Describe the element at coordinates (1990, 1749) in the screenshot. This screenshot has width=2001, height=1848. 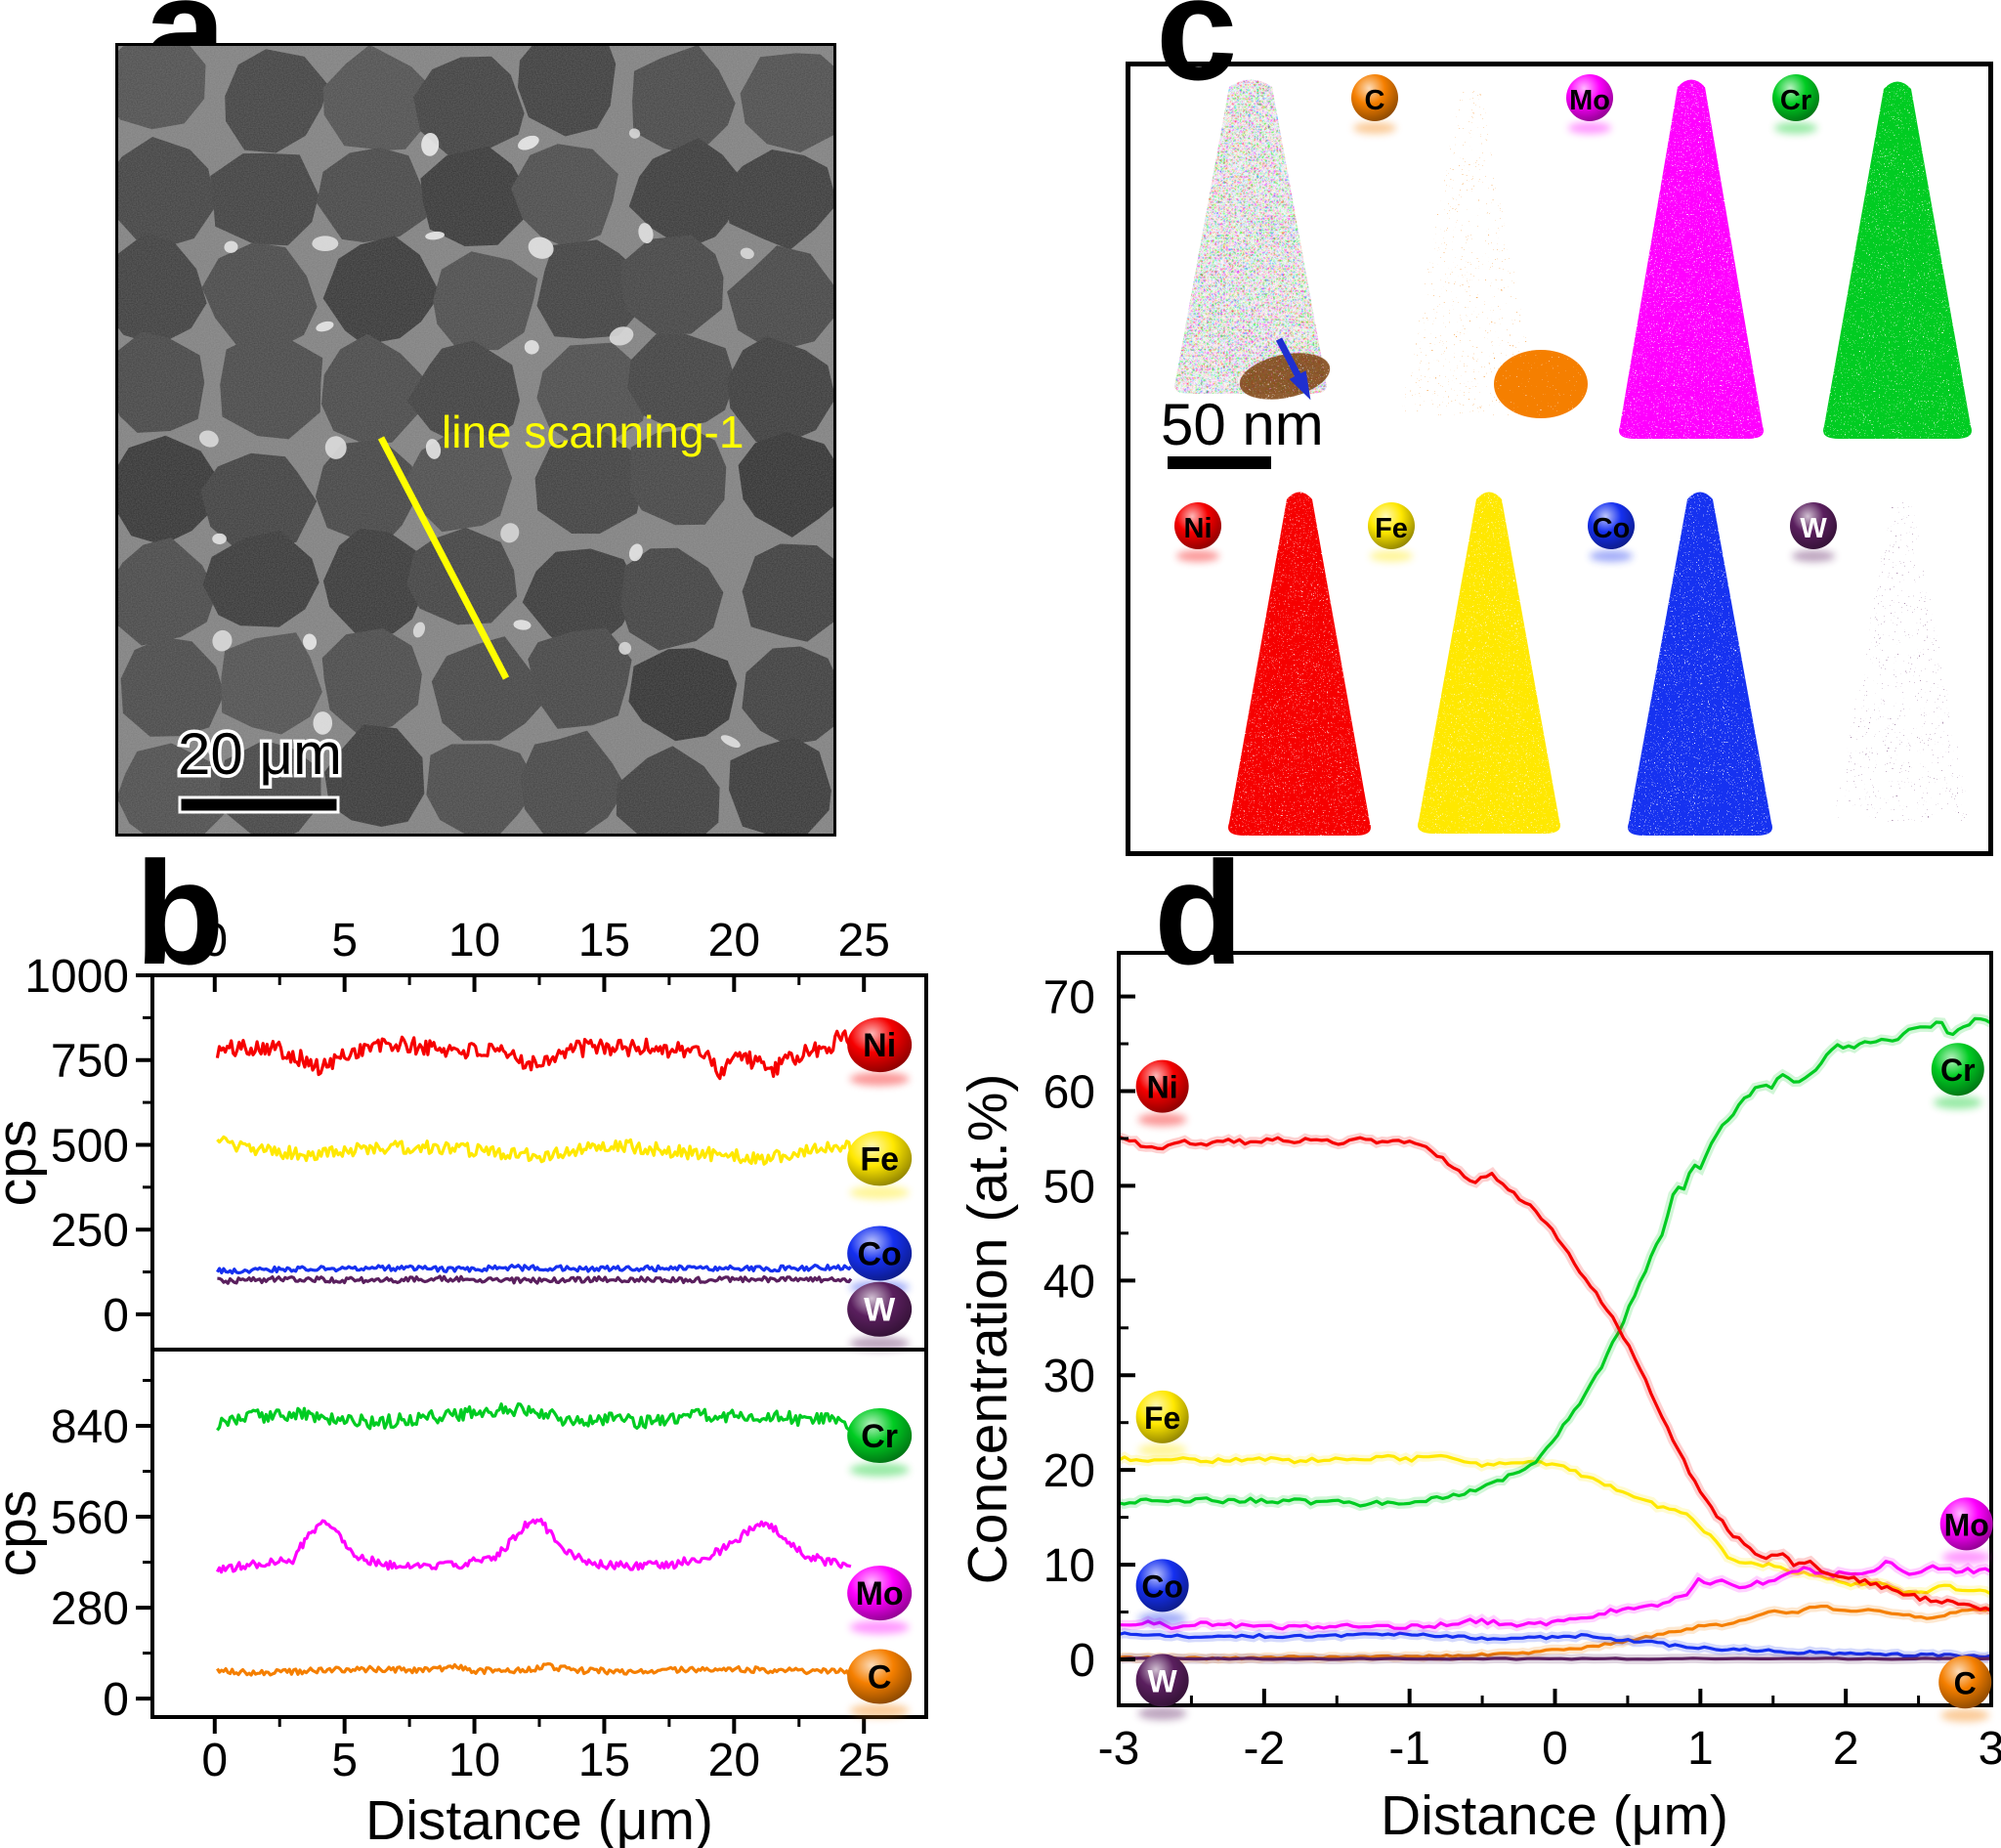
I see `tick-label: 3` at that location.